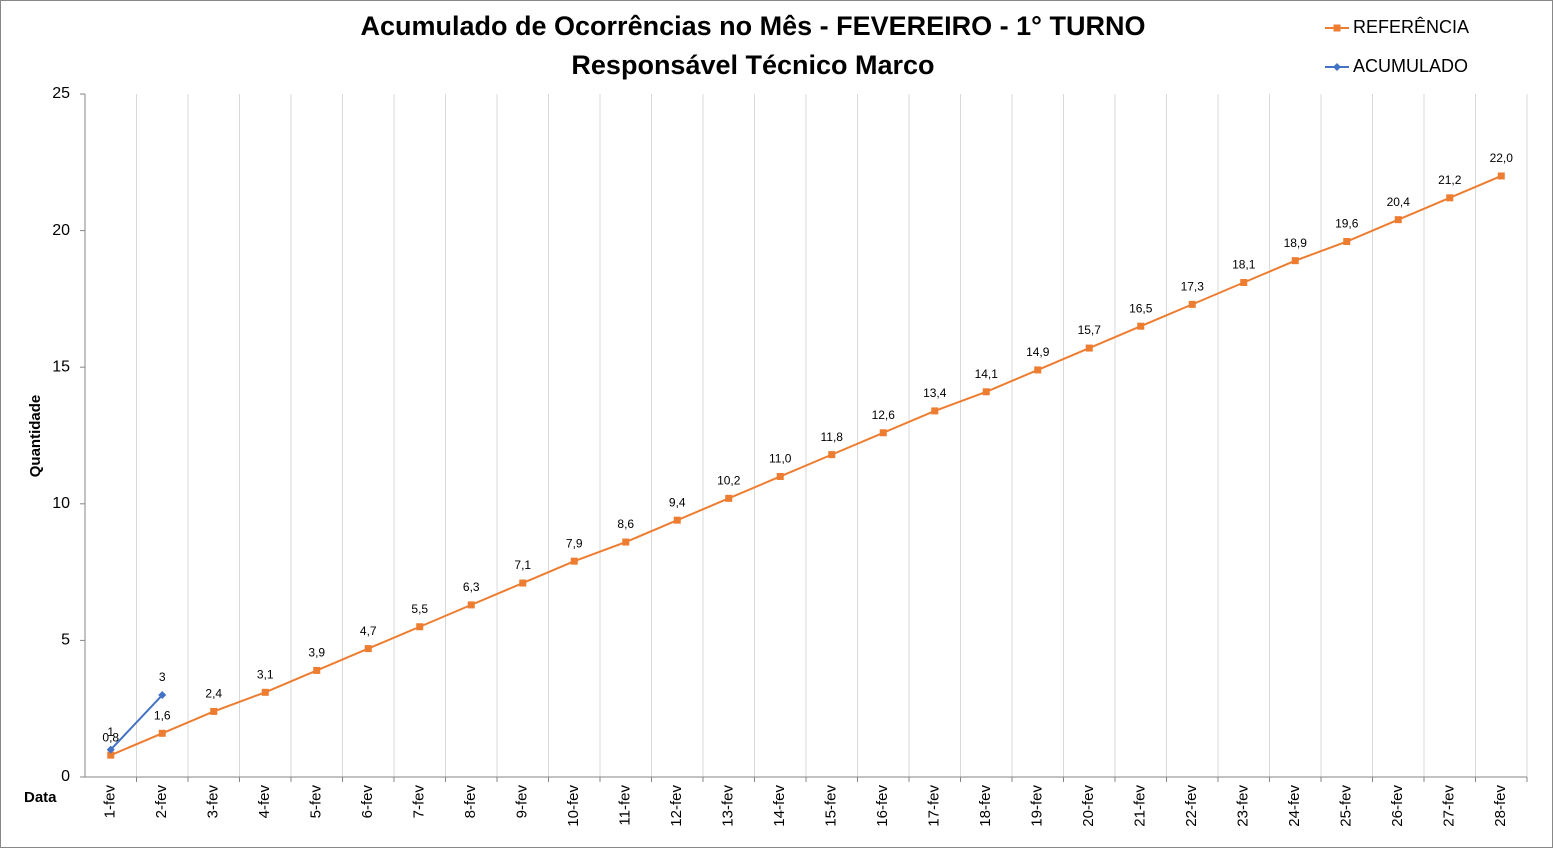 Image resolution: width=1553 pixels, height=848 pixels. Describe the element at coordinates (1347, 224) in the screenshot. I see `data-label: 19,6` at that location.